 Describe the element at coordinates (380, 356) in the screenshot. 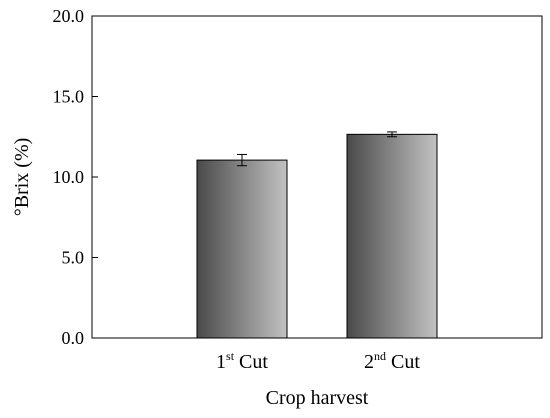

I see `x-category-ordinal: nd` at that location.